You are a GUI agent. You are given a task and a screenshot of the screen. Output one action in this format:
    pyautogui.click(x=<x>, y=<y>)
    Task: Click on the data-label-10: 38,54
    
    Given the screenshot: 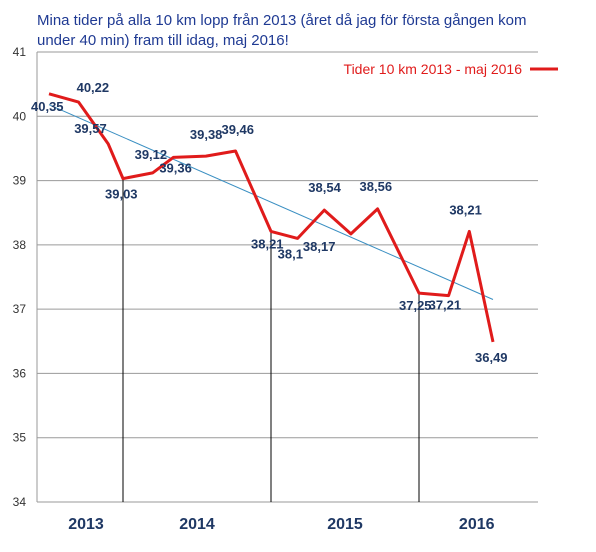 What is the action you would take?
    pyautogui.click(x=324, y=187)
    